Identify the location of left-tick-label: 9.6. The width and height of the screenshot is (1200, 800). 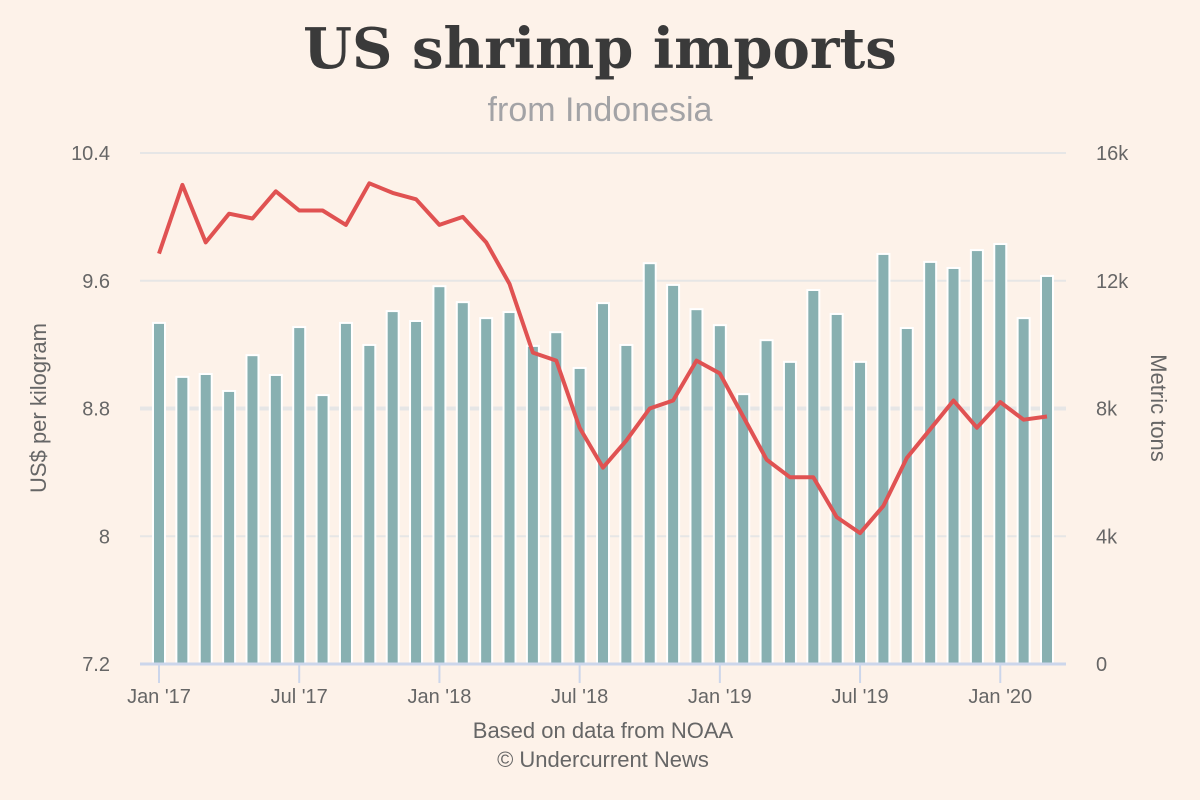
(96, 282).